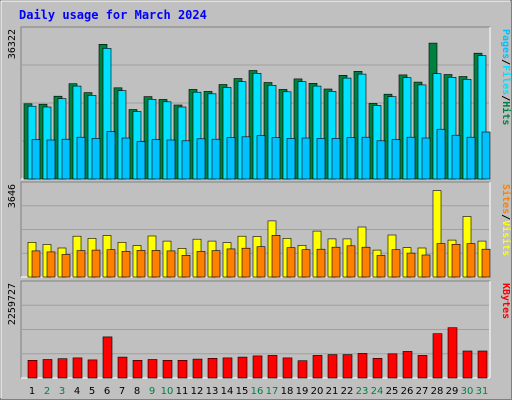 The width and height of the screenshot is (512, 400). Describe the element at coordinates (505, 44) in the screenshot. I see `legend-entry: Pages` at that location.